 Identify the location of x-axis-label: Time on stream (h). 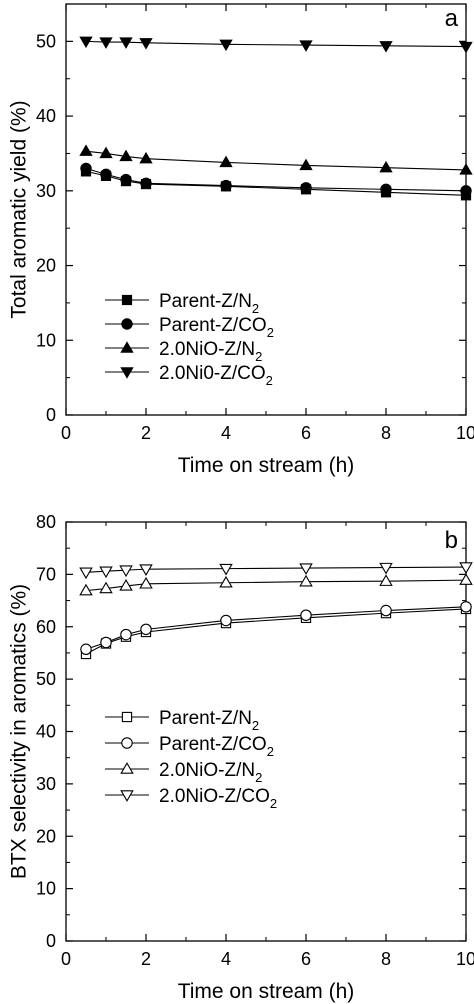
(266, 991).